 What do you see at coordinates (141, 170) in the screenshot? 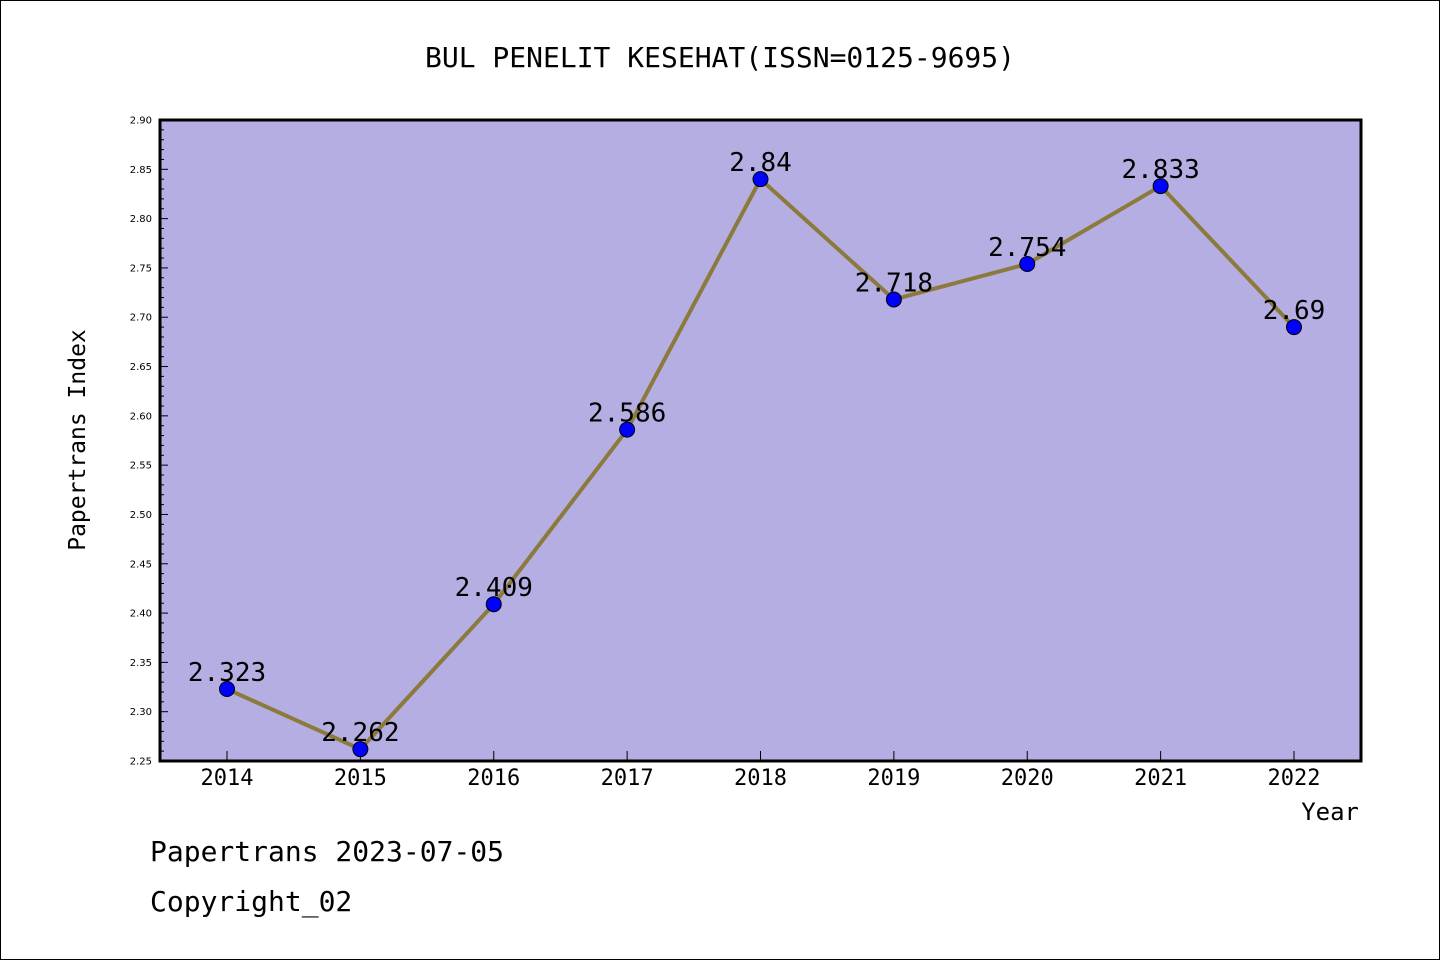
I see `y-tick-label: 2.85` at bounding box center [141, 170].